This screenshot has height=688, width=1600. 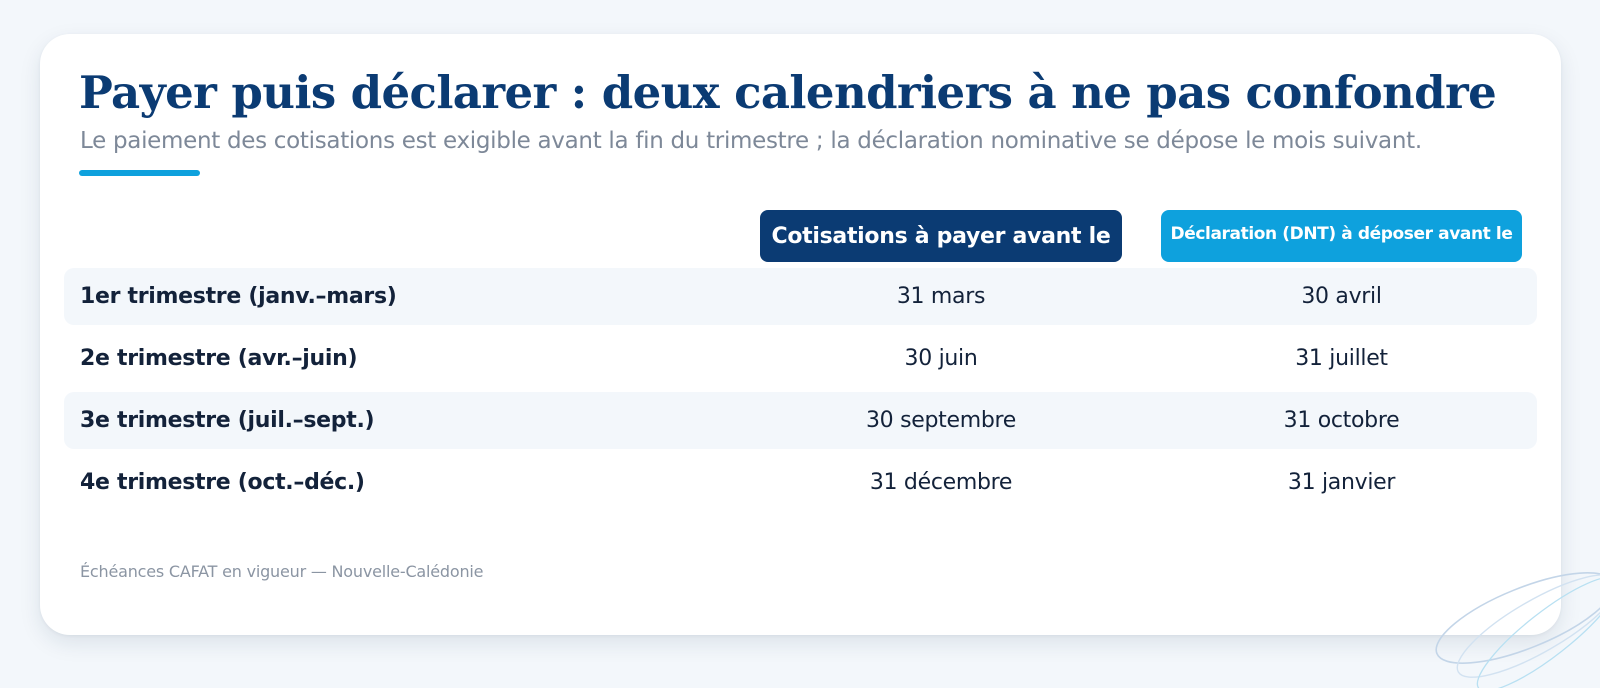 I want to click on row-quarter-label: 2e trimestre (avr.–juin), so click(x=219, y=358).